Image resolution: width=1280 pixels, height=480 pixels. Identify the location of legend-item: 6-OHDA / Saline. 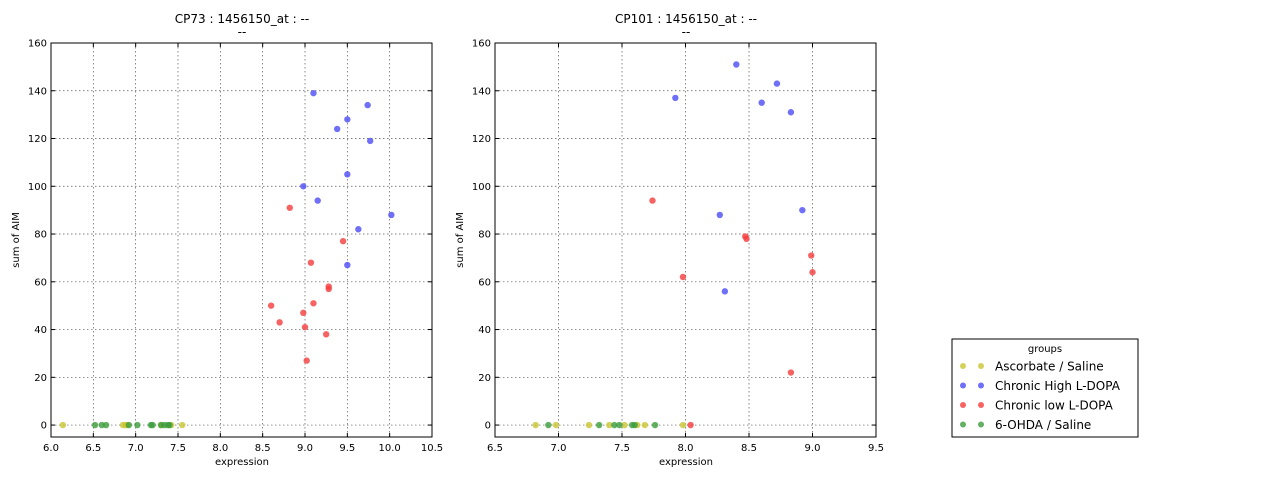
(1025, 425).